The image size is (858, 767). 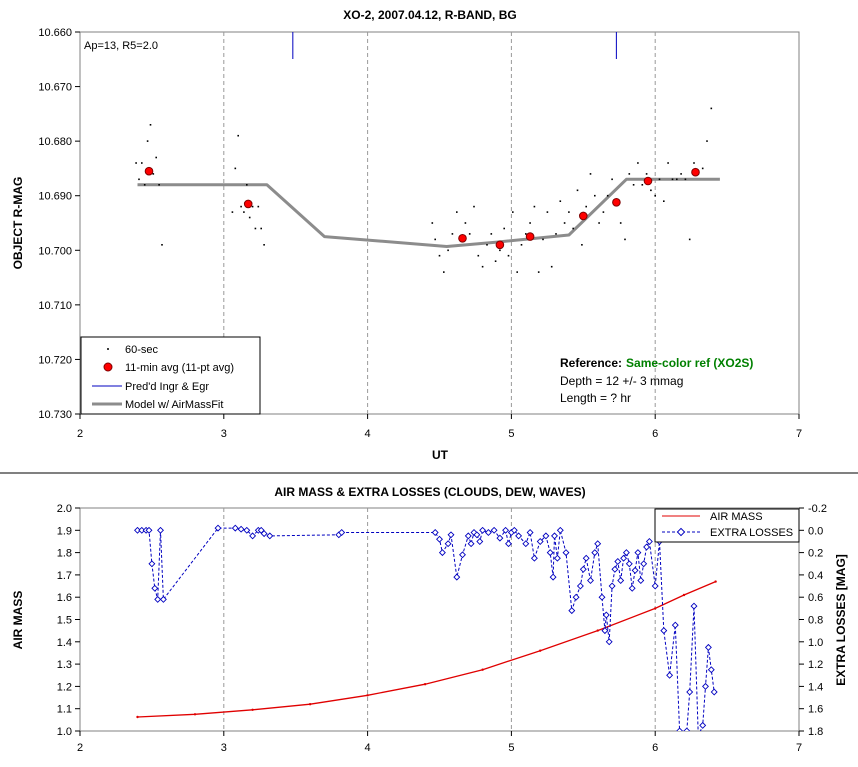 I want to click on extra-losses-y-axis-title: EXTRA LOSSES [MAG], so click(x=841, y=620).